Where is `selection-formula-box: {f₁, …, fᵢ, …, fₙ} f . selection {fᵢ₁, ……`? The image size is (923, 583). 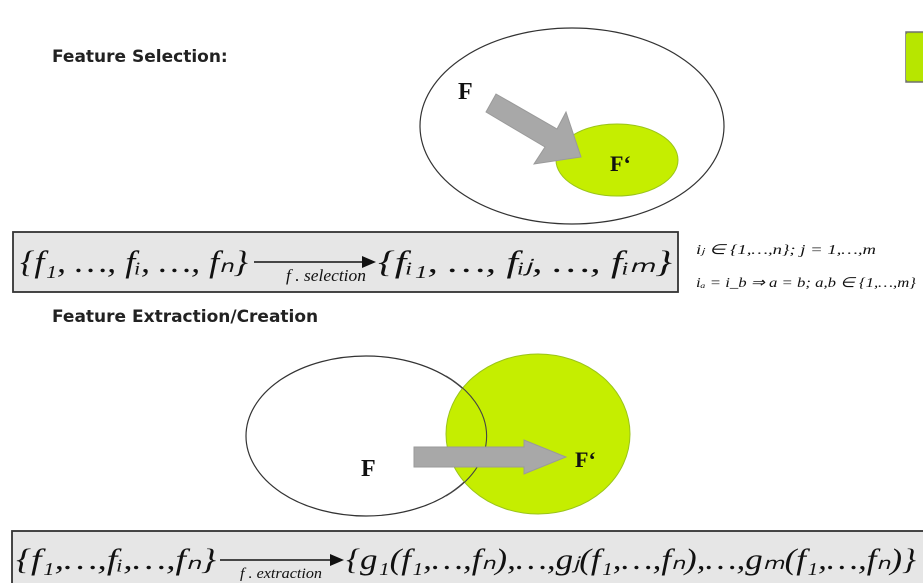 selection-formula-box: {f₁, …, fᵢ, …, fₙ} f . selection {fᵢ₁, …… is located at coordinates (345, 262).